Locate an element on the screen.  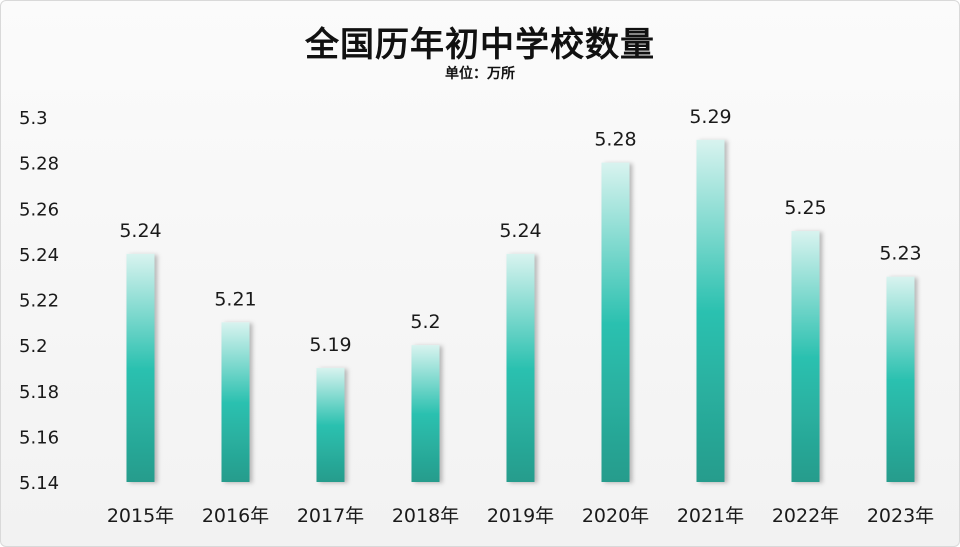
chart-title: 全国历年初中学校数量 is located at coordinates (480, 45).